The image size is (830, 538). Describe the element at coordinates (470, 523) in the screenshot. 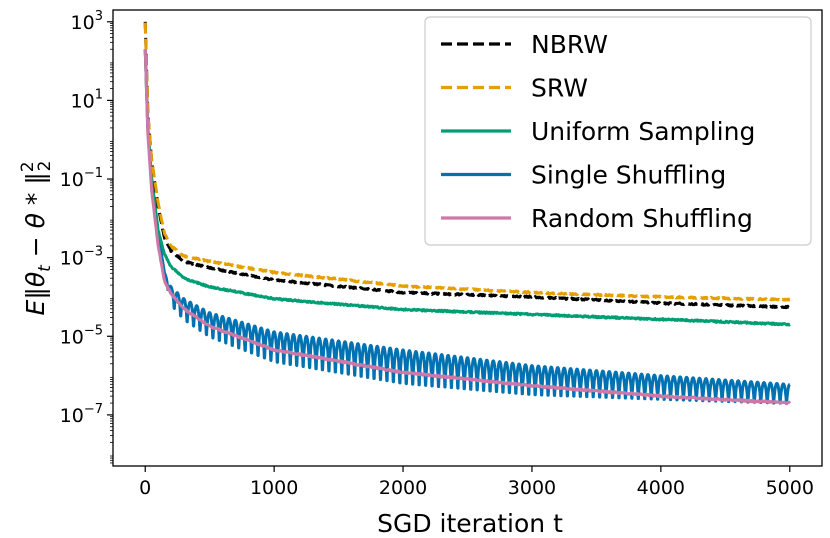

I see `x-axis-label: SGD iteration t` at that location.